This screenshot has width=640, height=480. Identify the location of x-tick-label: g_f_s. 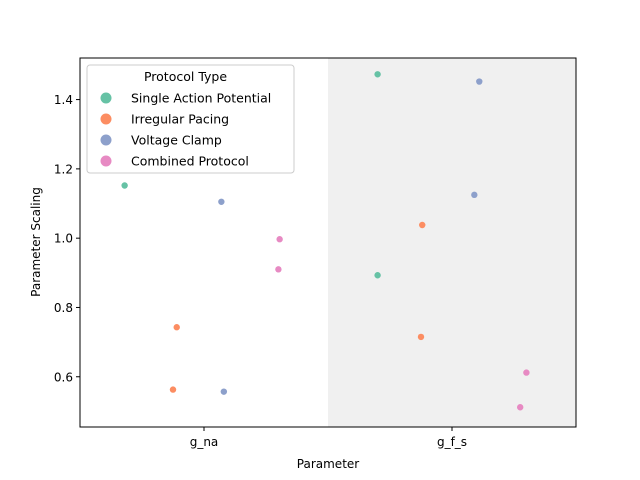
(452, 442).